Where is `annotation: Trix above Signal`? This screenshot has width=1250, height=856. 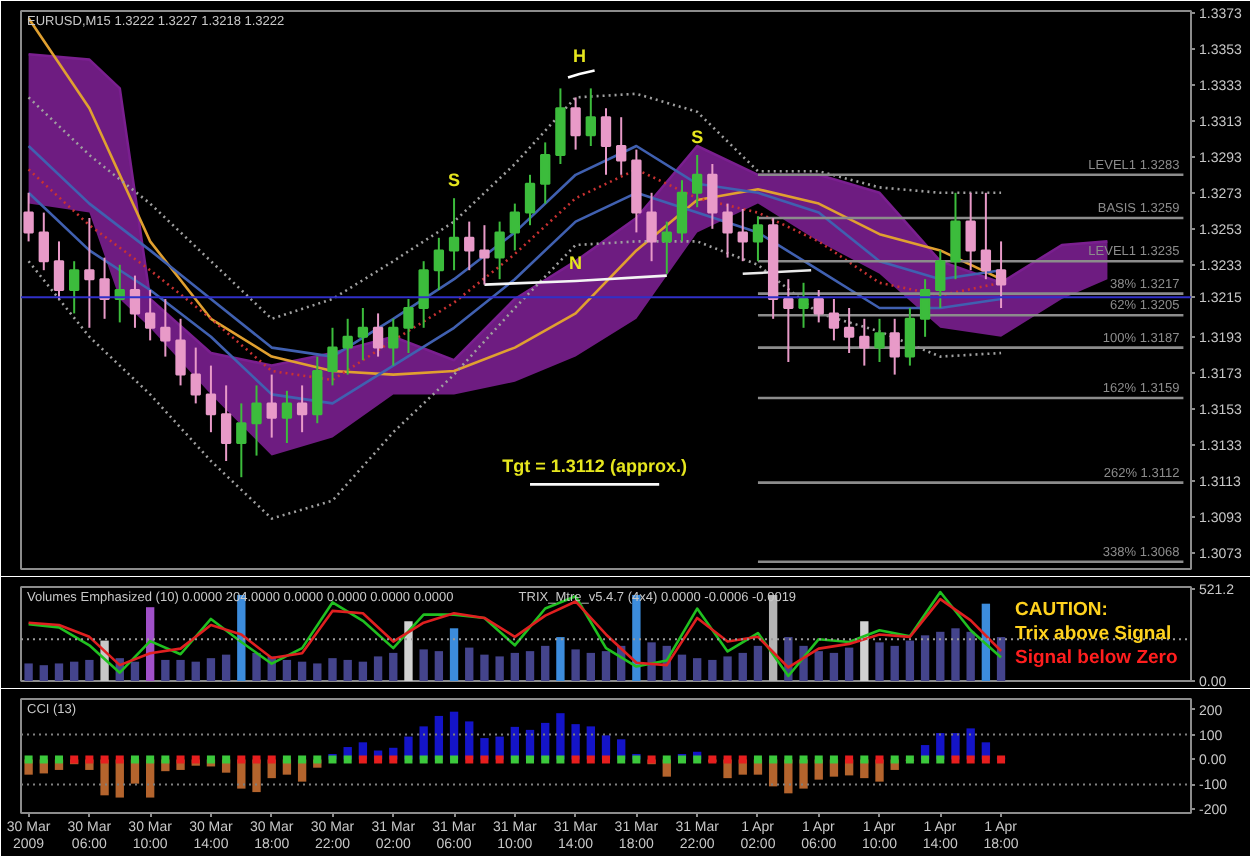 annotation: Trix above Signal is located at coordinates (1093, 634).